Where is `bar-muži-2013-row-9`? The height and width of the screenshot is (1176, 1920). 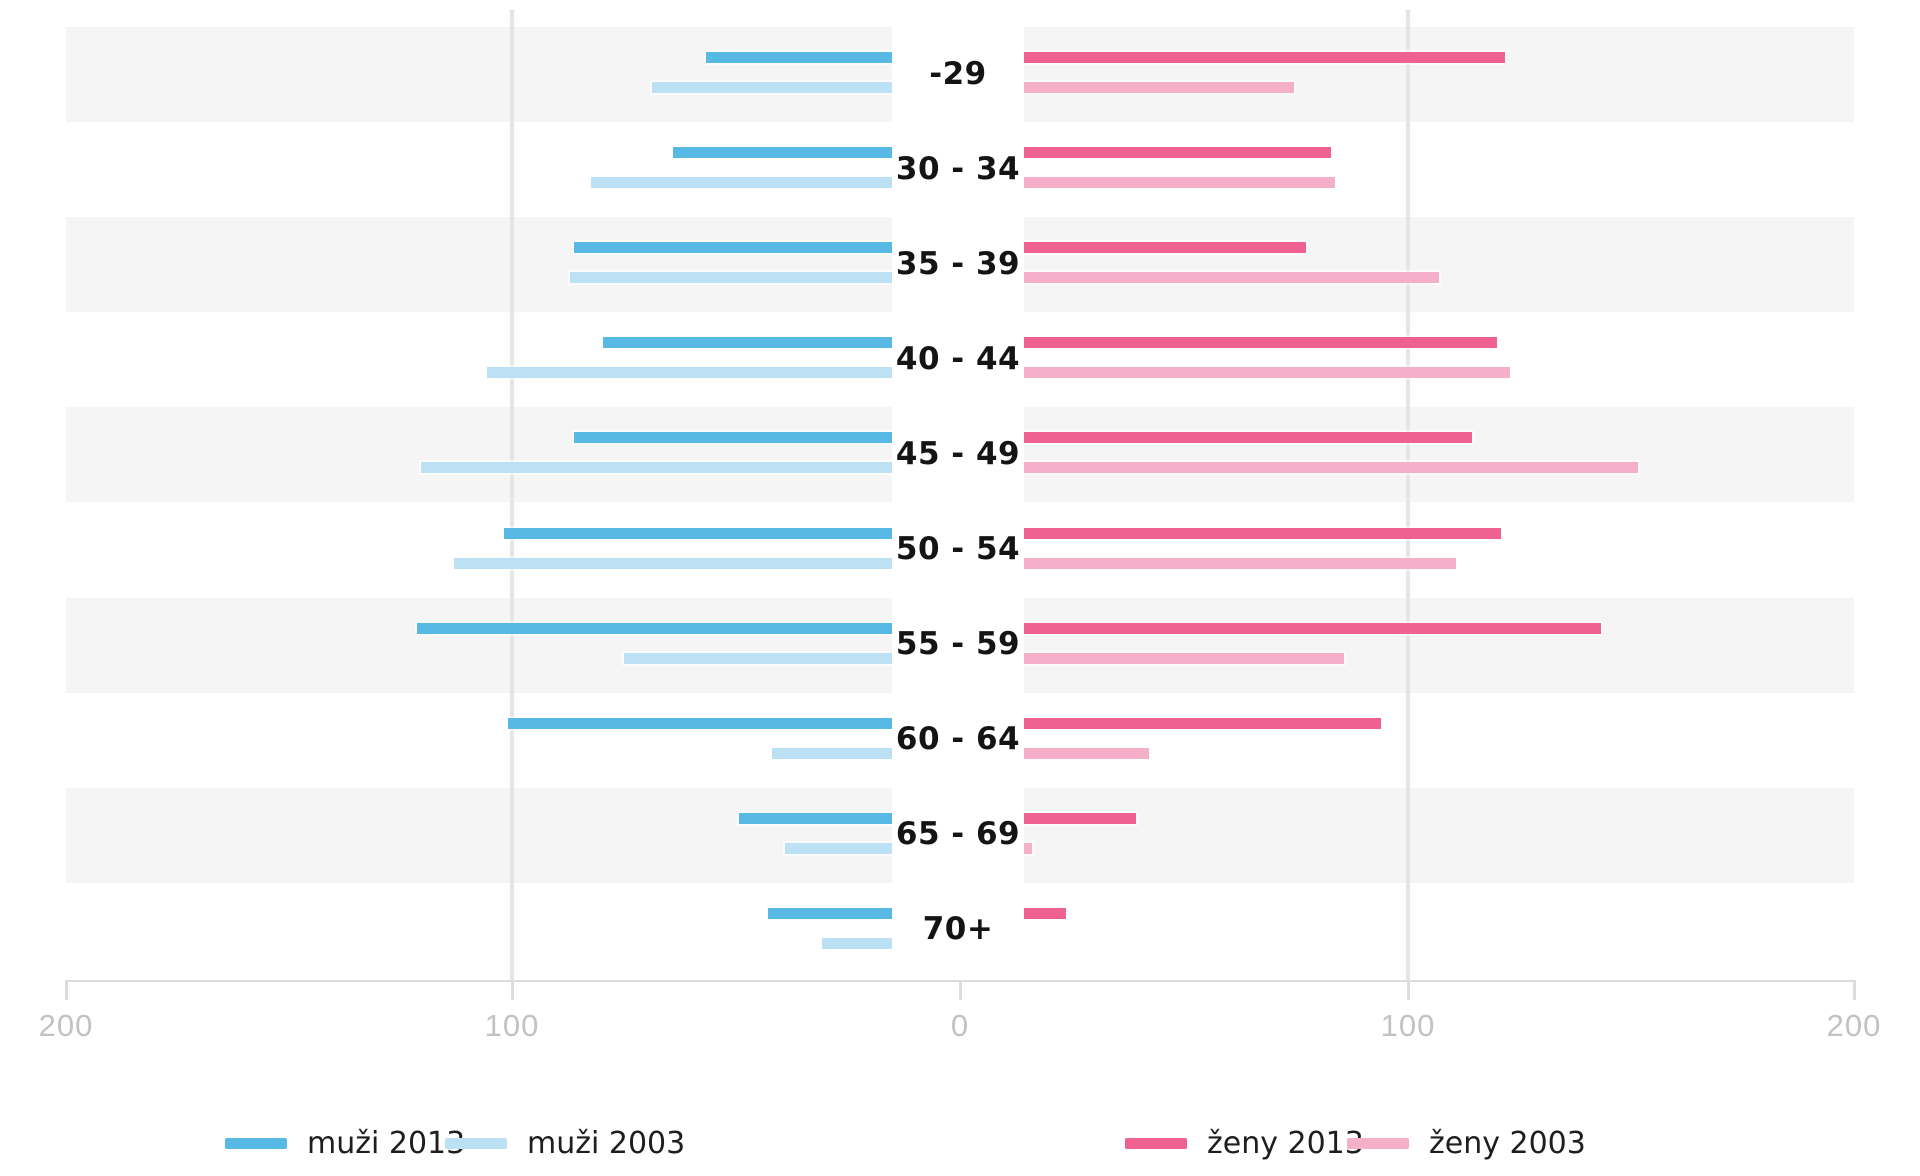
bar-muži-2013-row-9 is located at coordinates (830, 913).